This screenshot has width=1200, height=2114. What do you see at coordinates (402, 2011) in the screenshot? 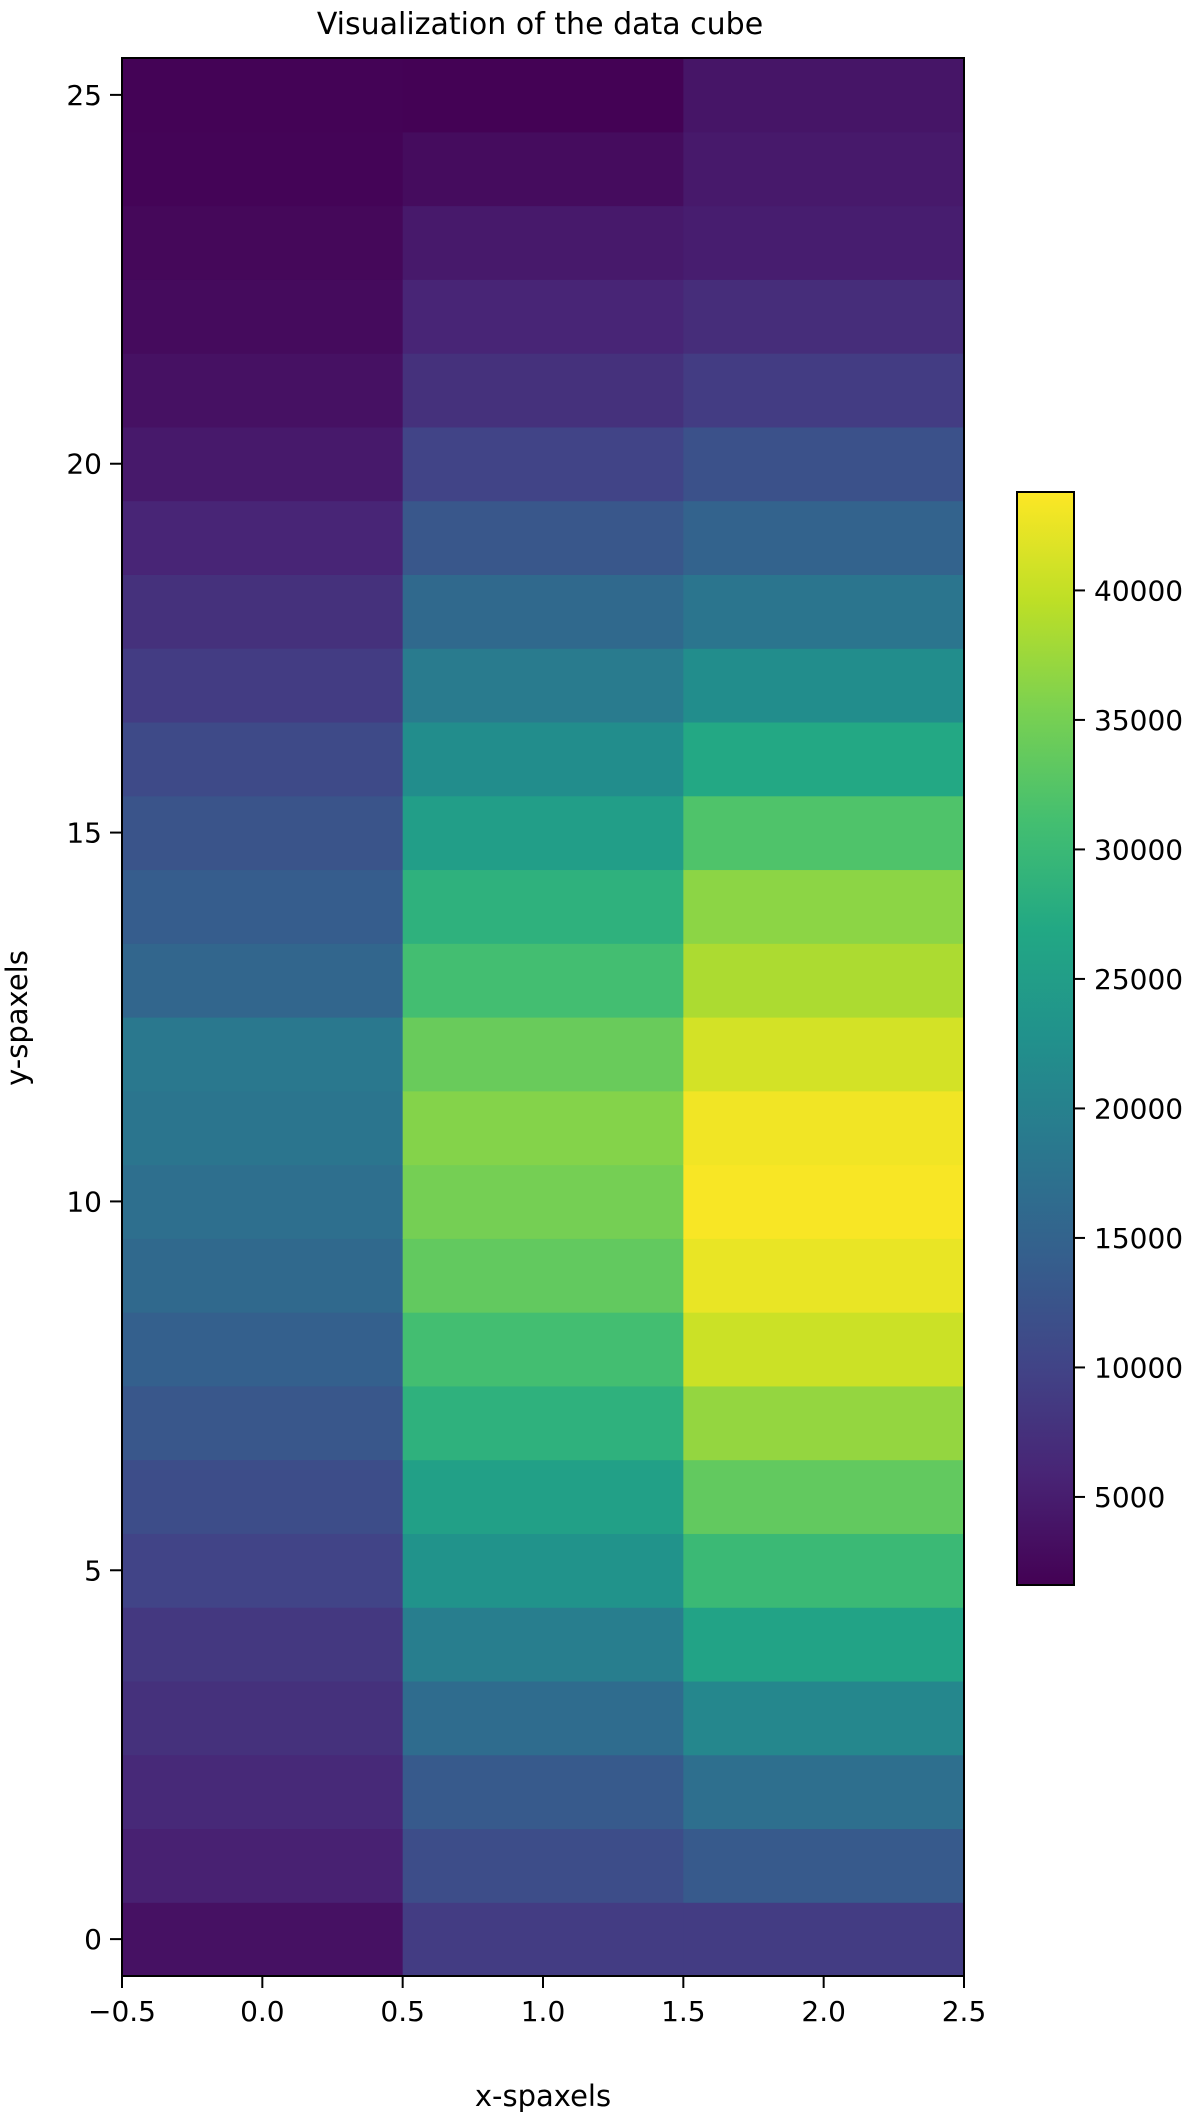
I see `x-tick-label: 0.5` at bounding box center [402, 2011].